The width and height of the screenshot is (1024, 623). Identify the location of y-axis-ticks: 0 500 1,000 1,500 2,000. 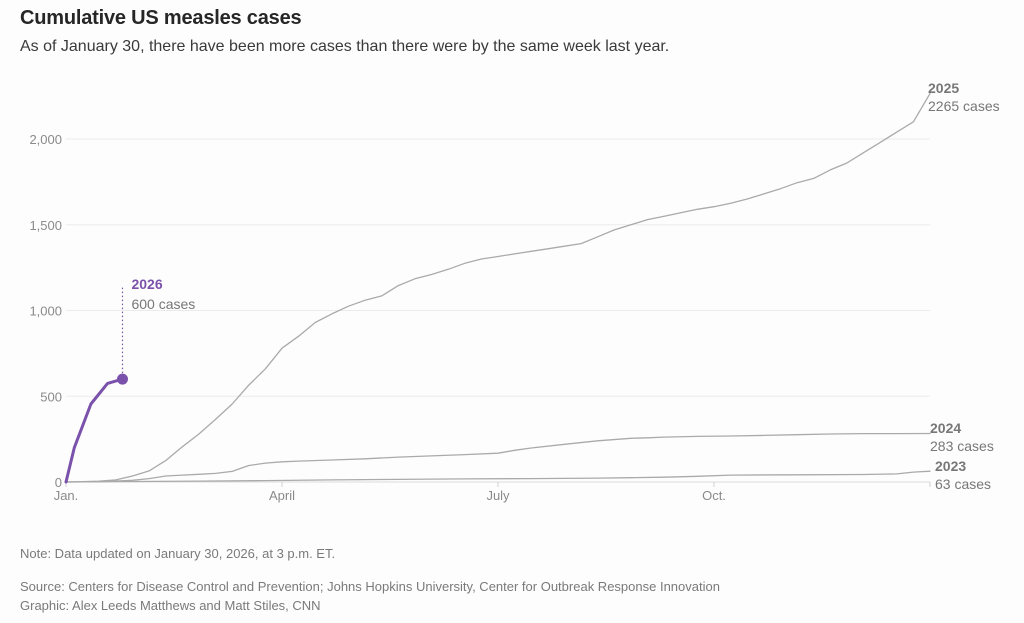
(45, 311).